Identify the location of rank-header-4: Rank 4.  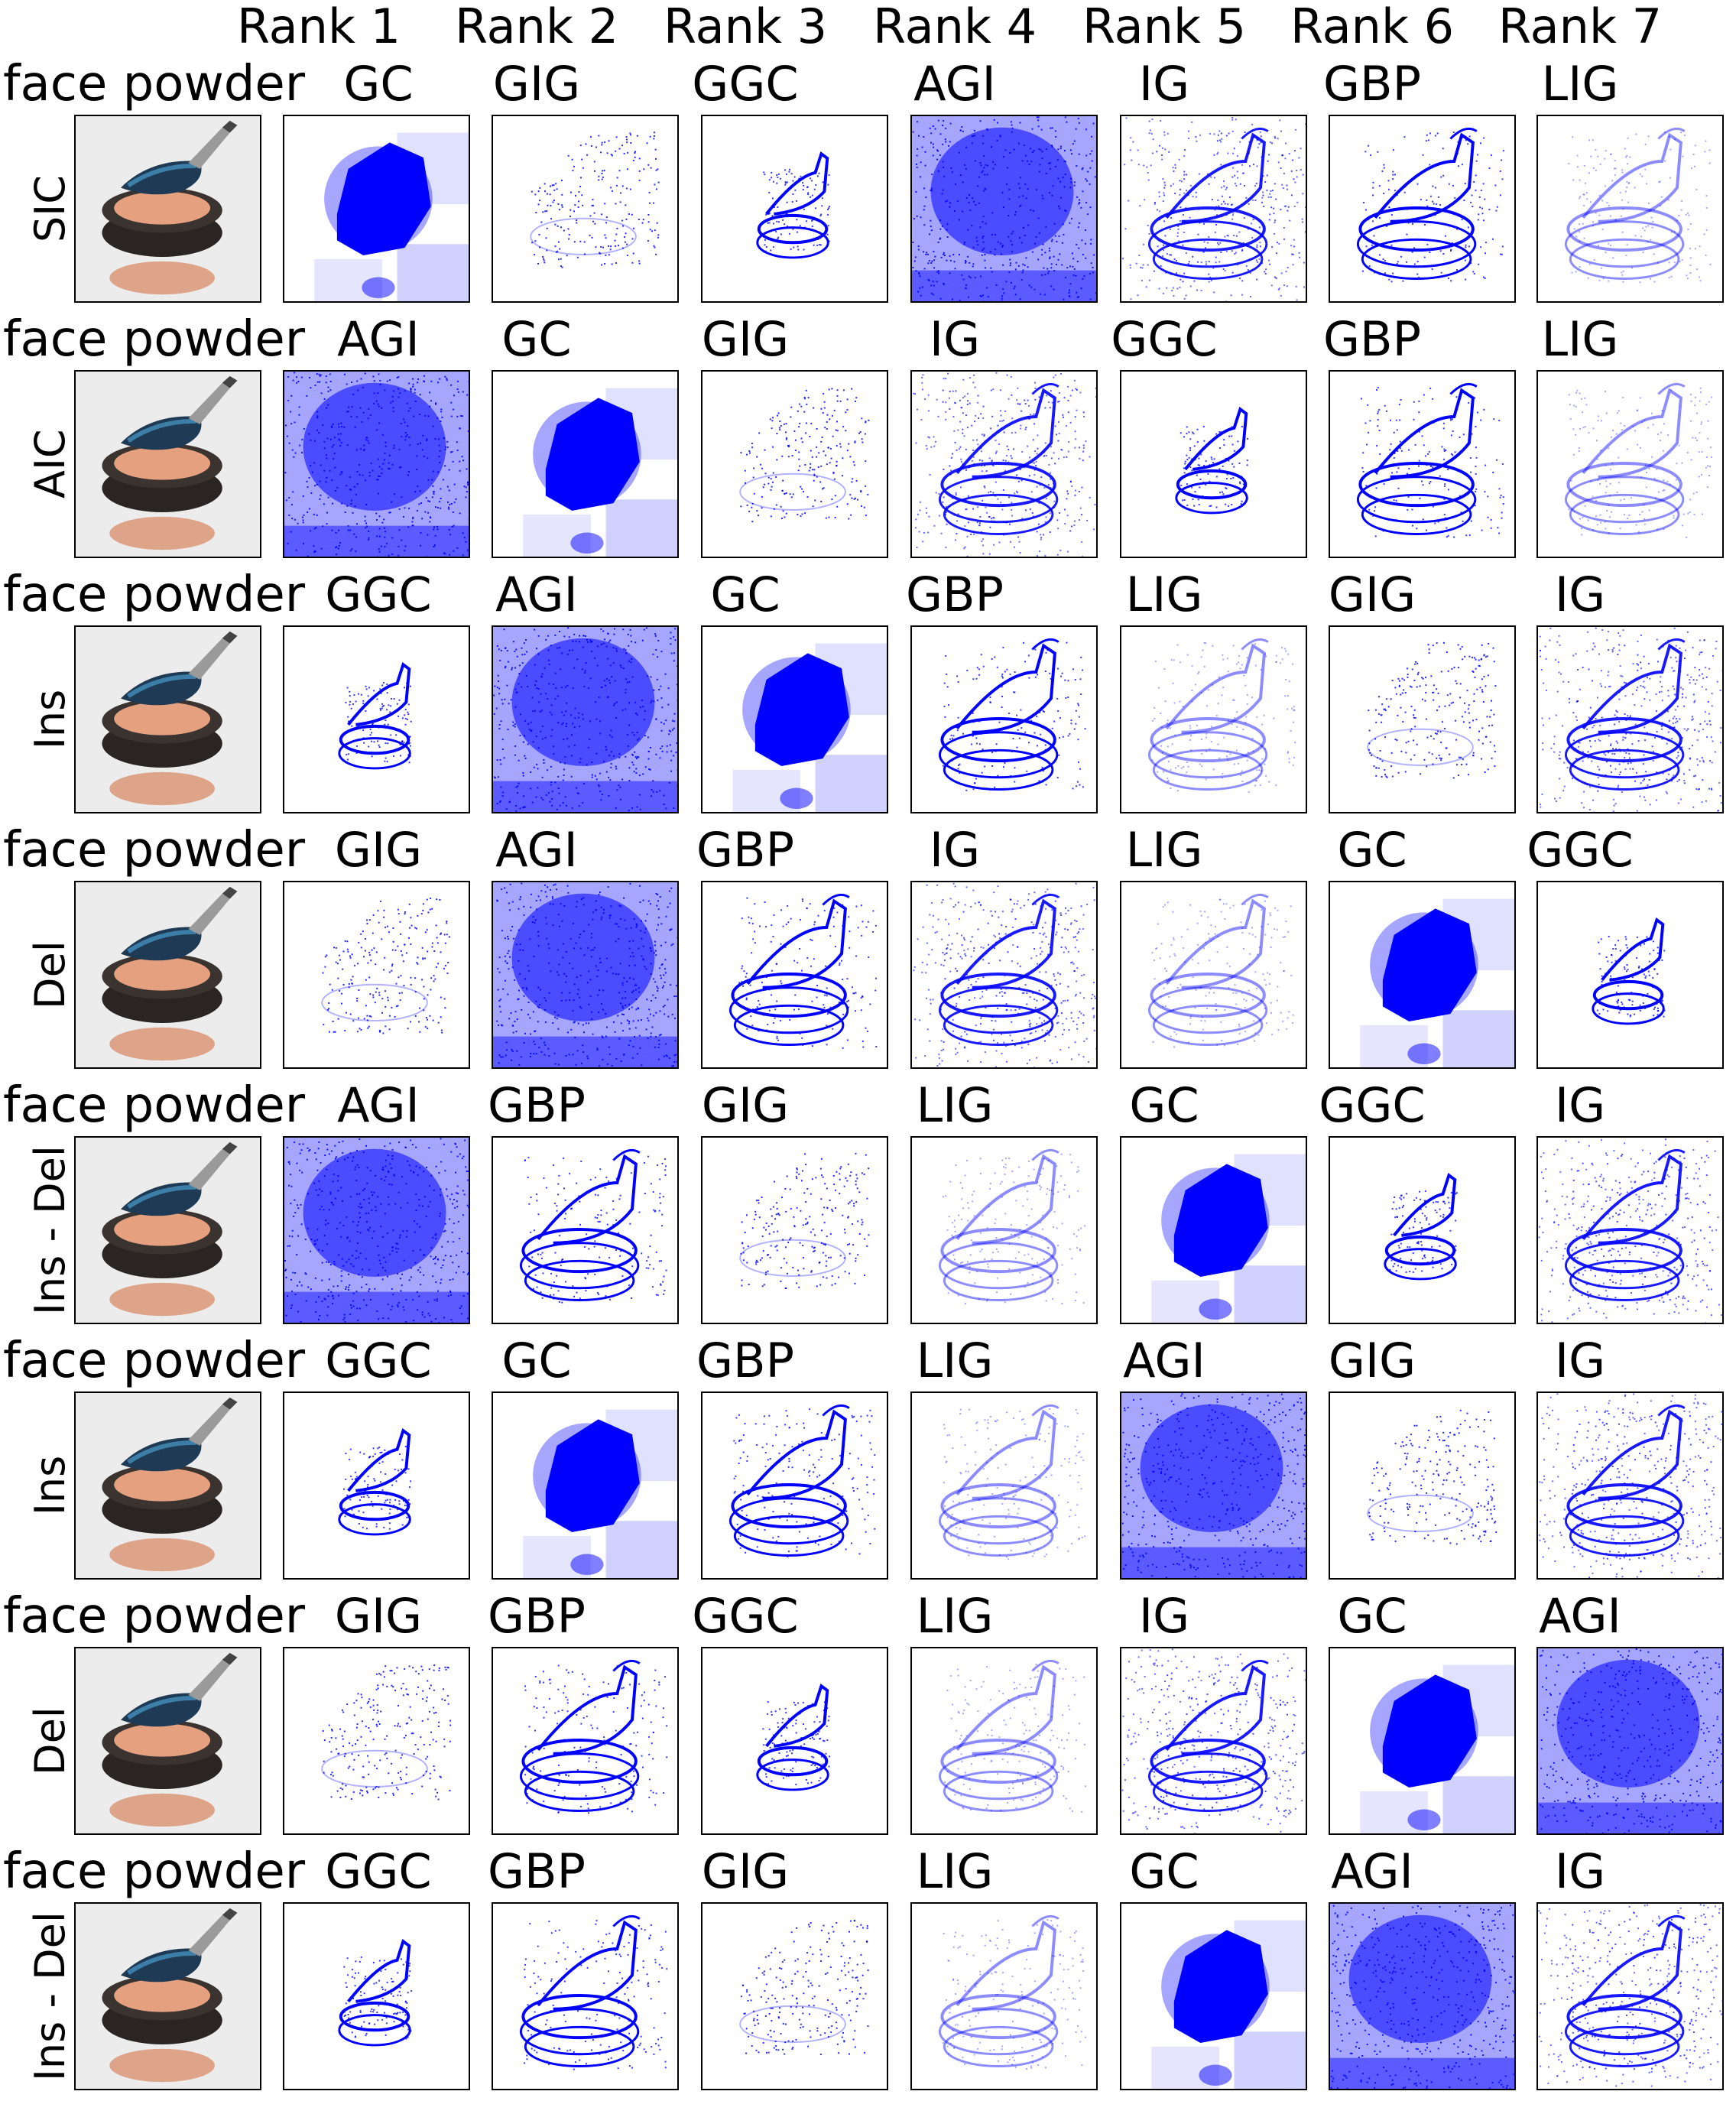
(954, 27).